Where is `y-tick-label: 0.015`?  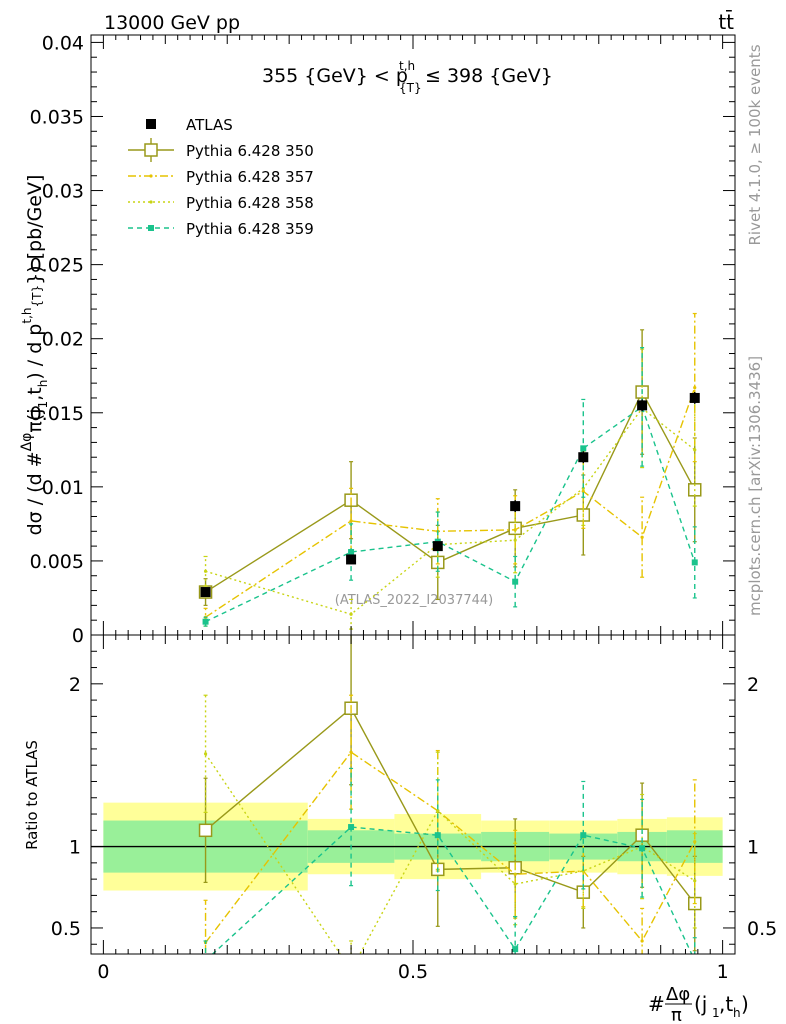
y-tick-label: 0.015 is located at coordinates (57, 414).